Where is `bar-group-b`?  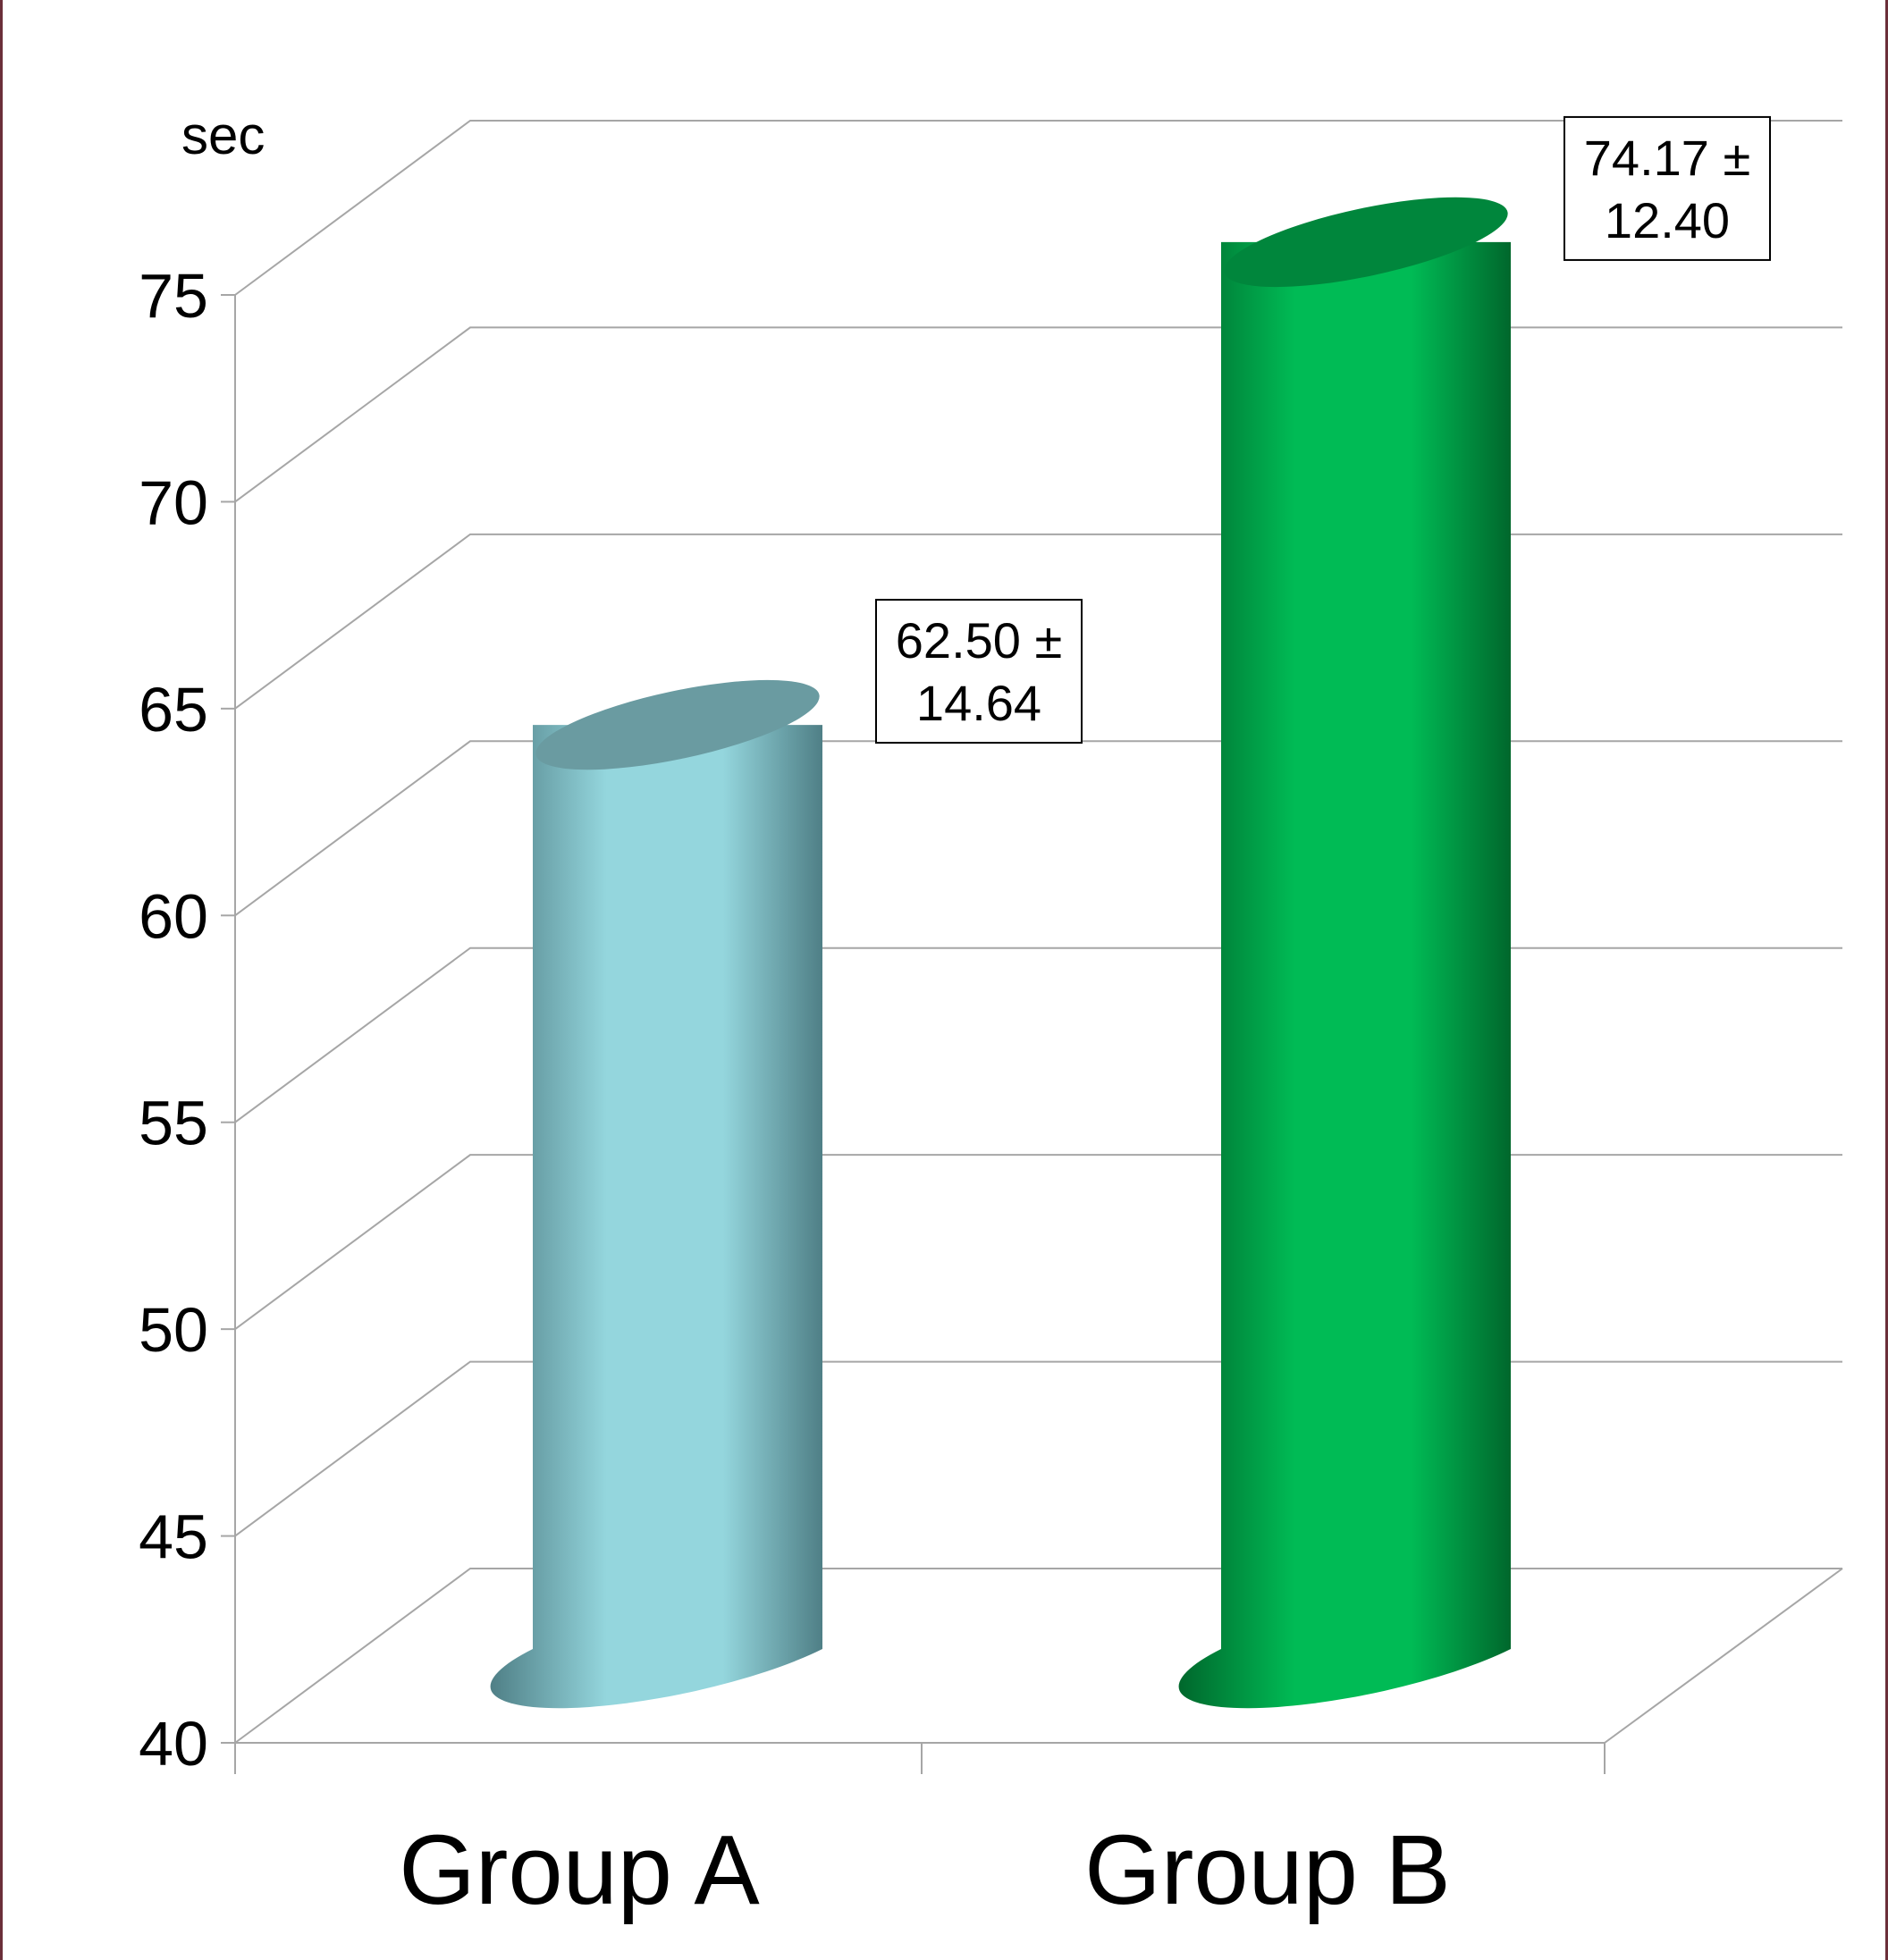
bar-group-b is located at coordinates (1344, 975).